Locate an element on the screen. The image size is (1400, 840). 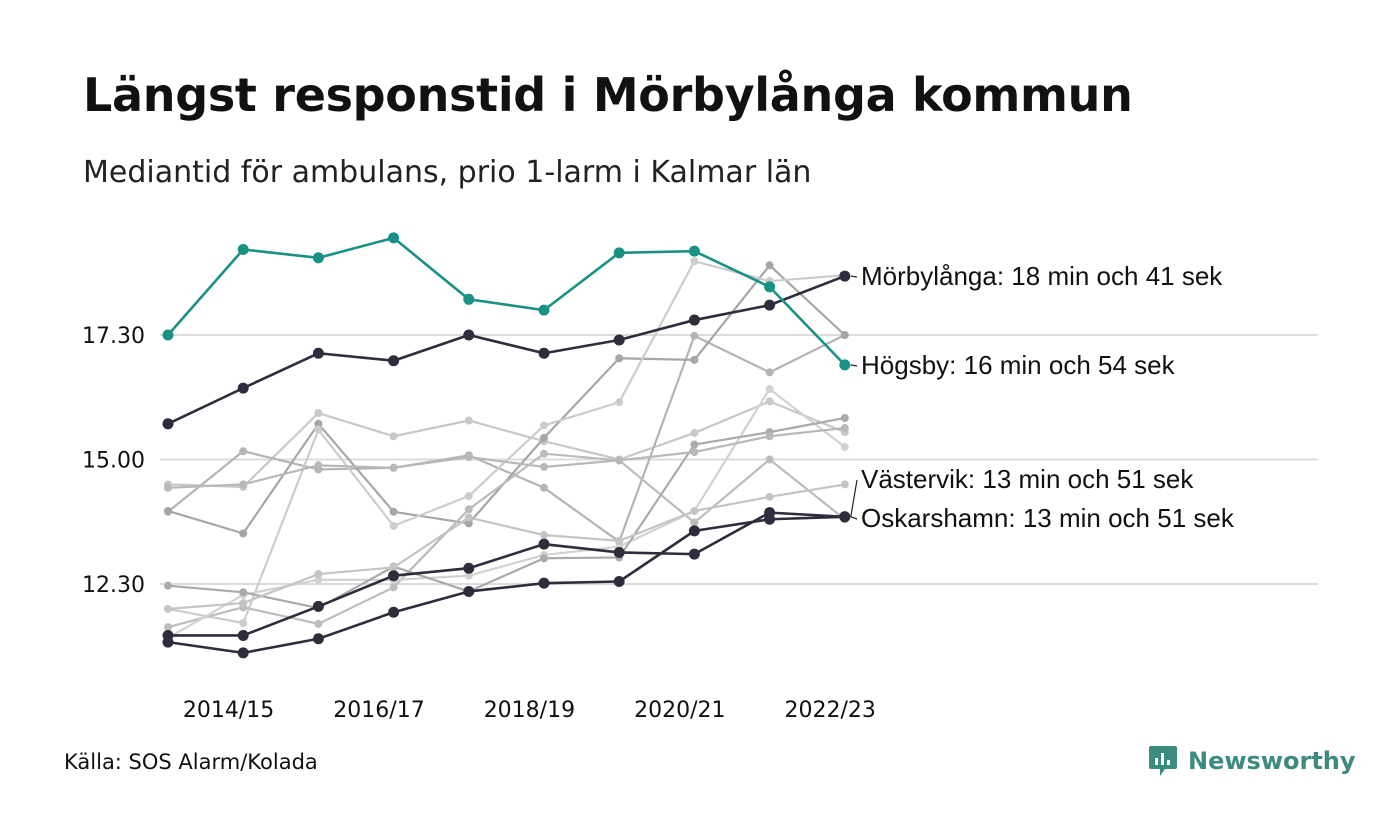
series-end-label: Högsby: 16 min och 54 sek is located at coordinates (1018, 365).